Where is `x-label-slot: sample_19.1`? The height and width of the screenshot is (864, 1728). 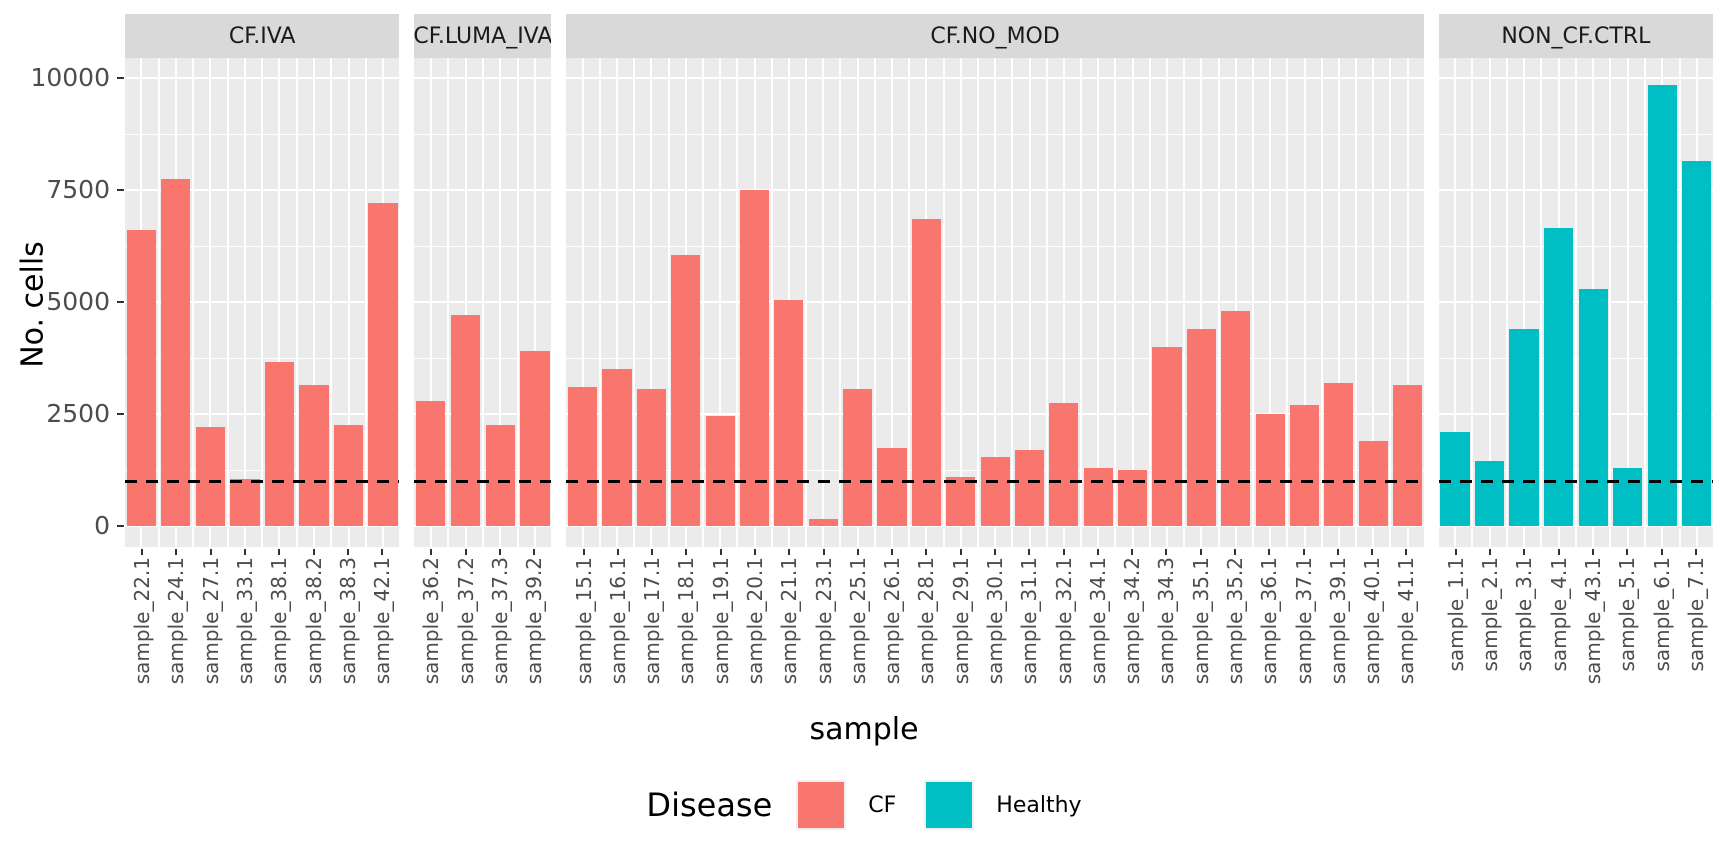 x-label-slot: sample_19.1 is located at coordinates (721, 630).